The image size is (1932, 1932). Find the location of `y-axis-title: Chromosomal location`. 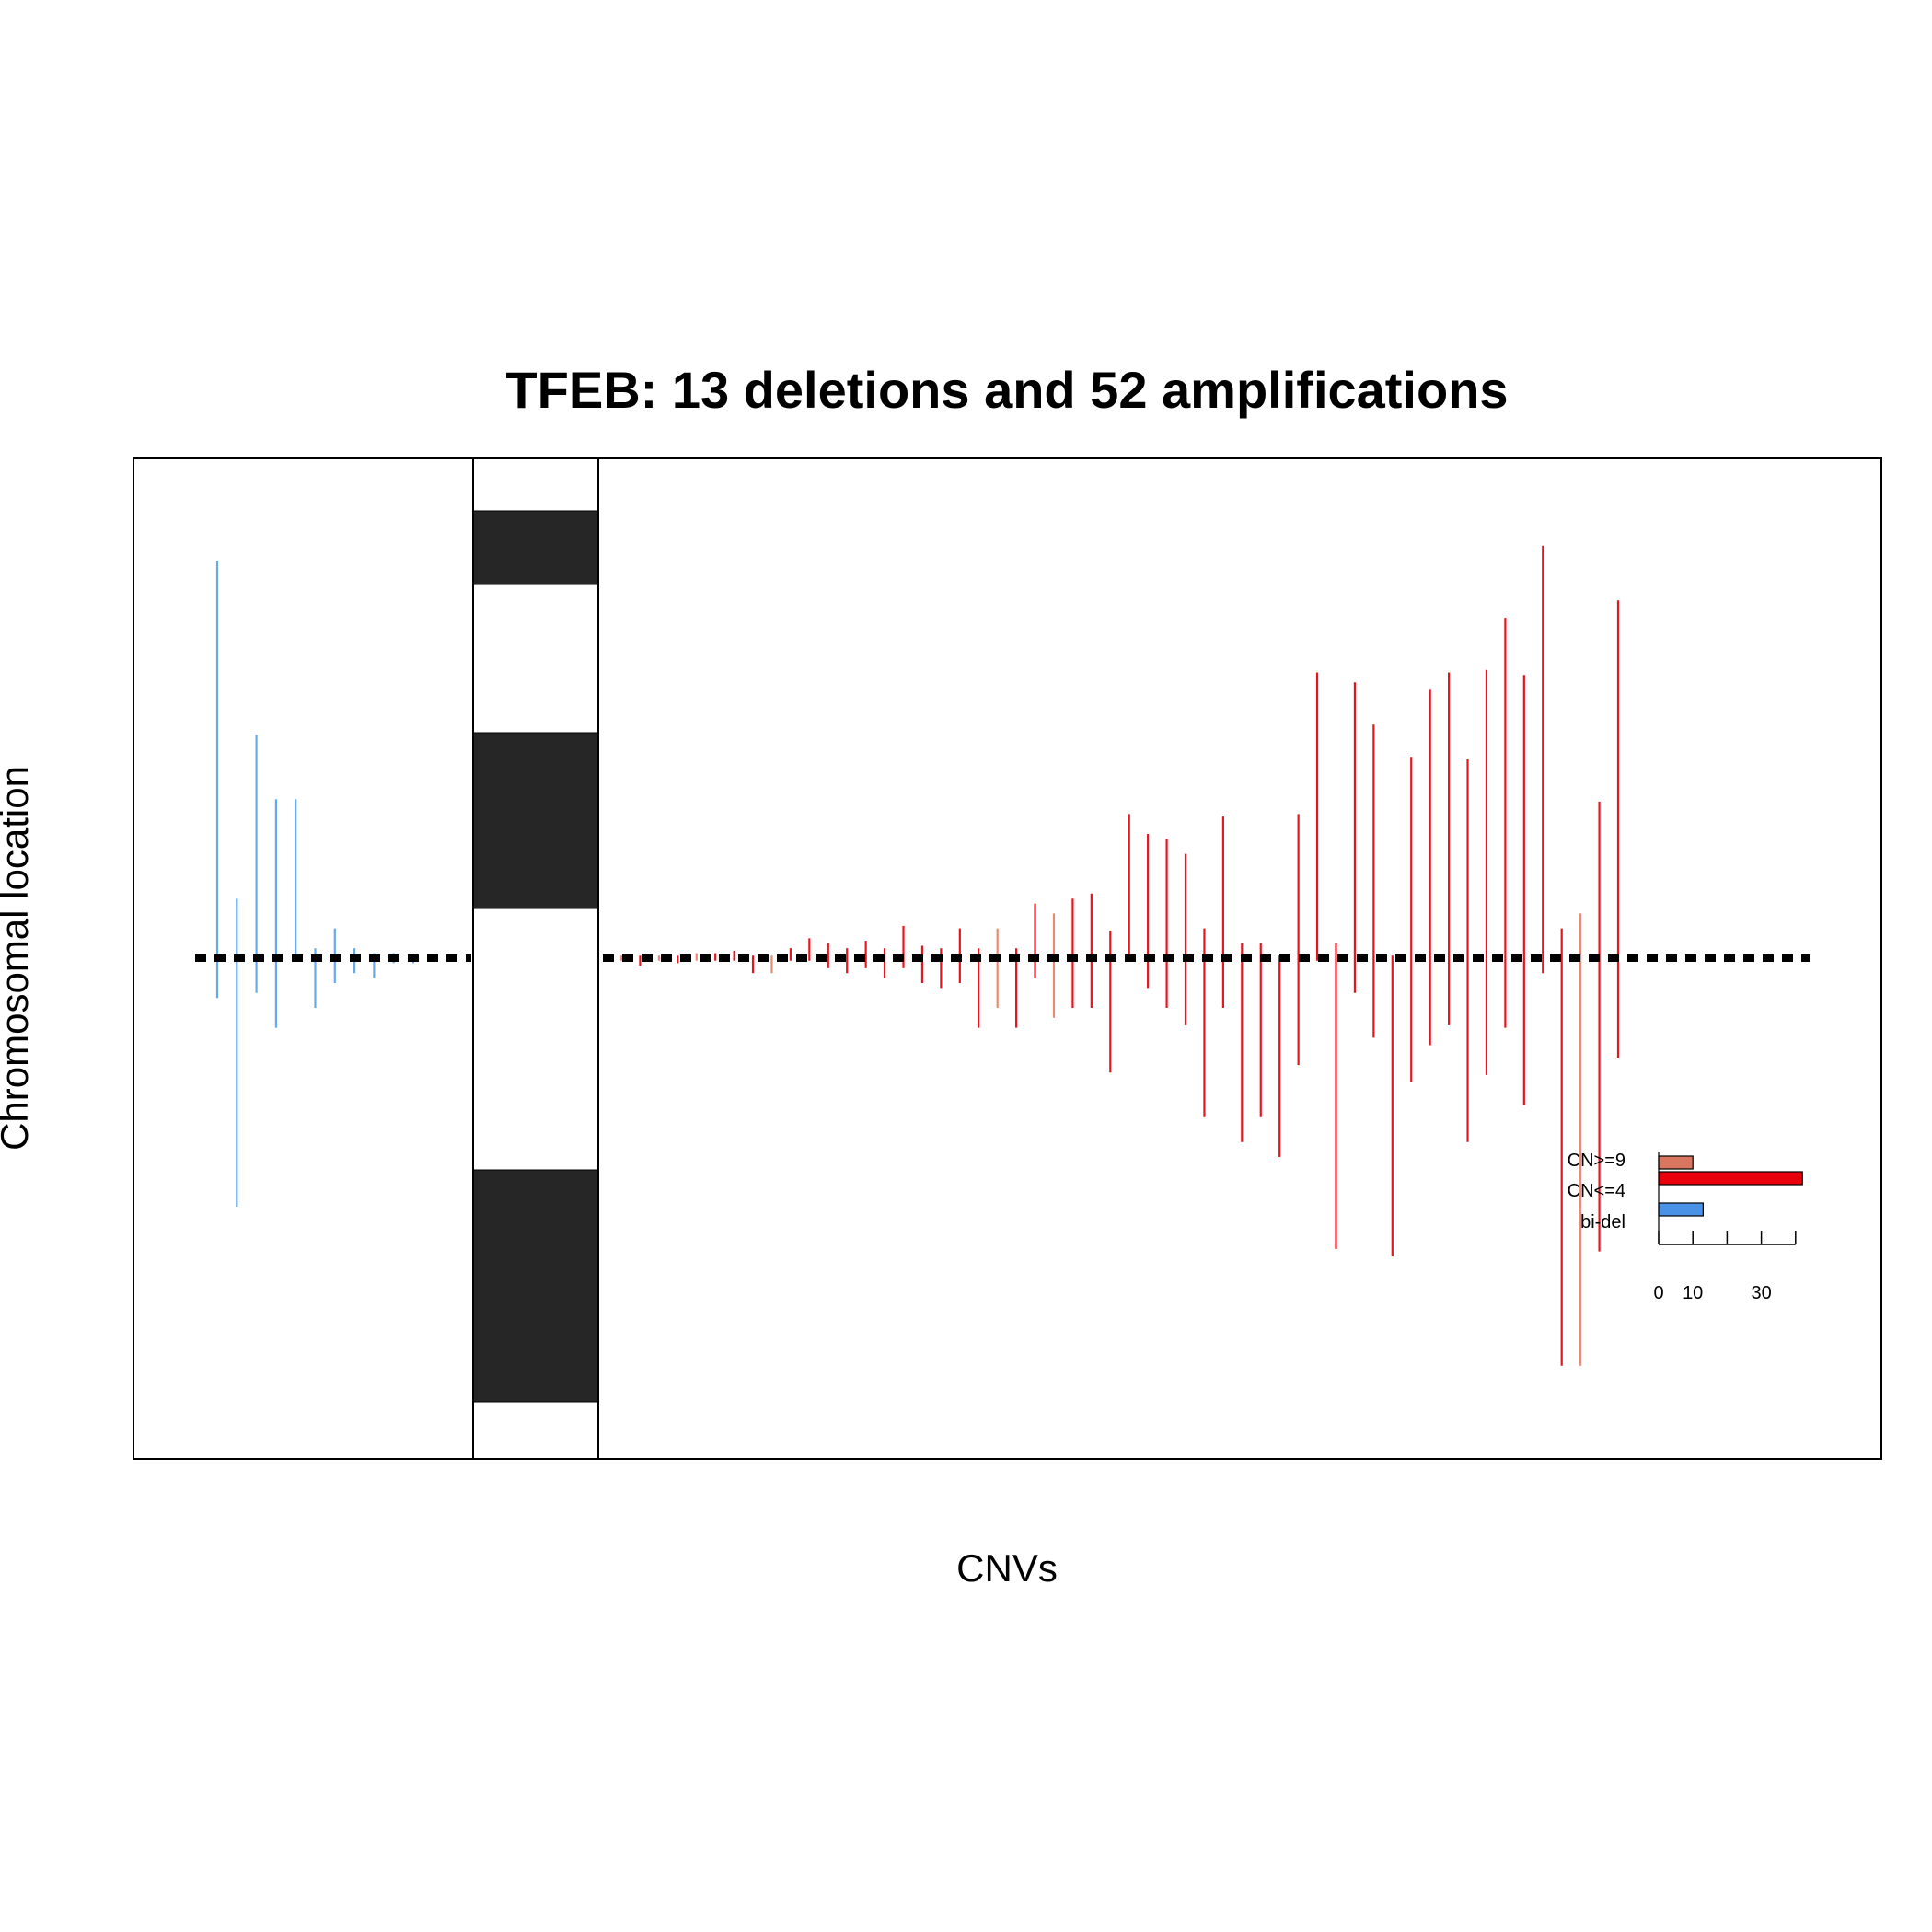

y-axis-title: Chromosomal location is located at coordinates (18, 958).